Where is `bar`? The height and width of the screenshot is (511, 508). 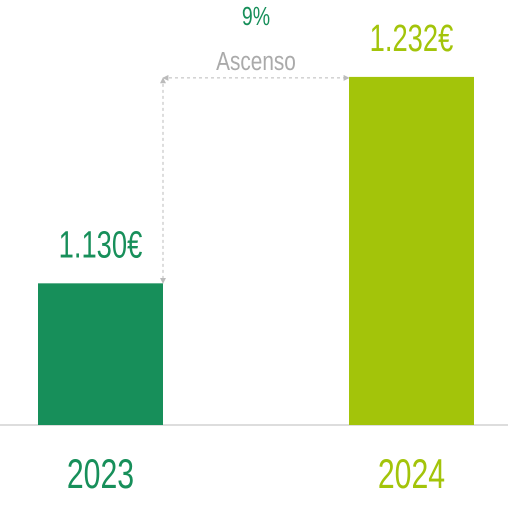 bar is located at coordinates (100, 354).